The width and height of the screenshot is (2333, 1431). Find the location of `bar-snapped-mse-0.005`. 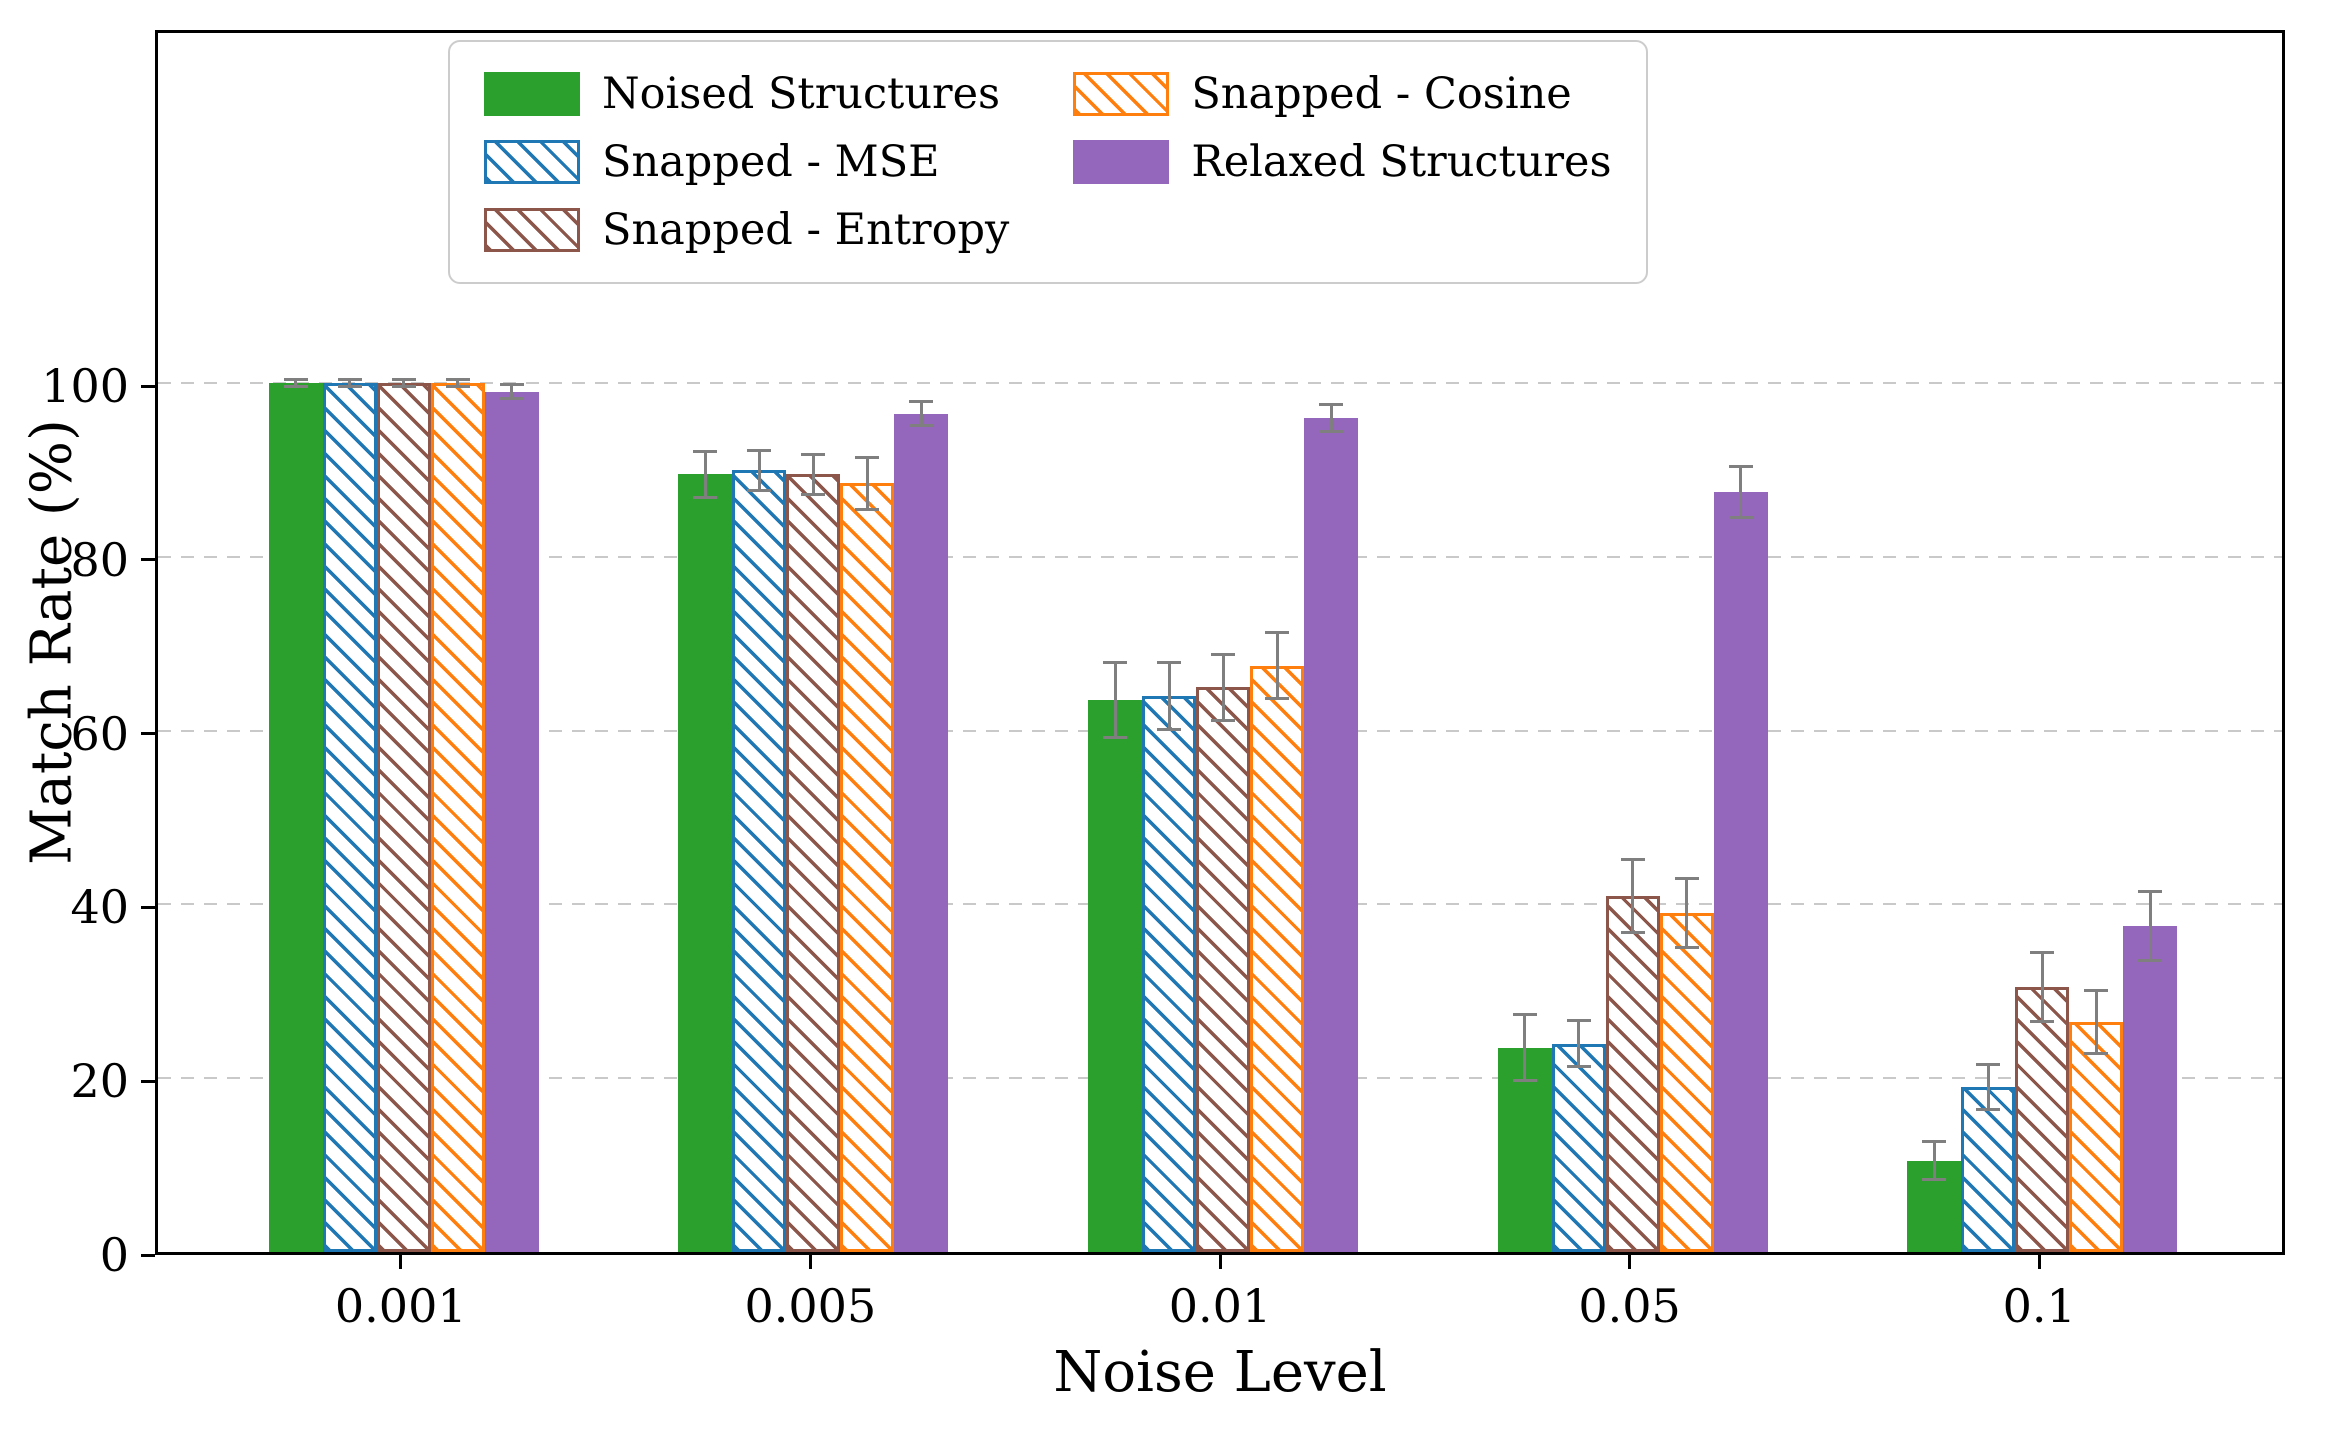

bar-snapped-mse-0.005 is located at coordinates (759, 861).